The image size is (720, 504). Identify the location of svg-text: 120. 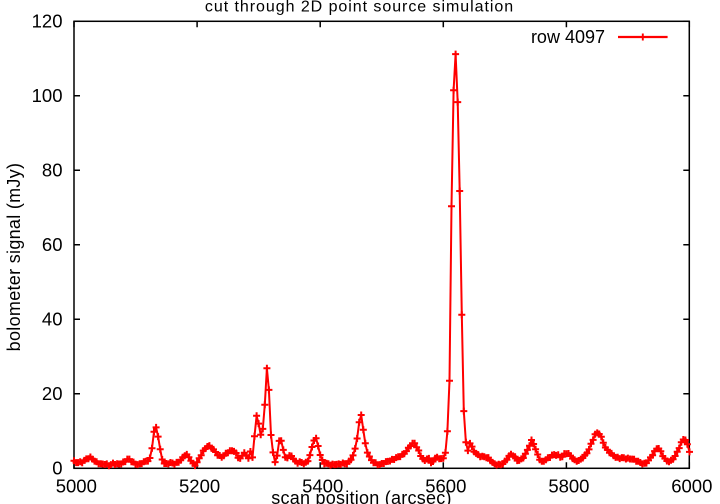
(47, 21).